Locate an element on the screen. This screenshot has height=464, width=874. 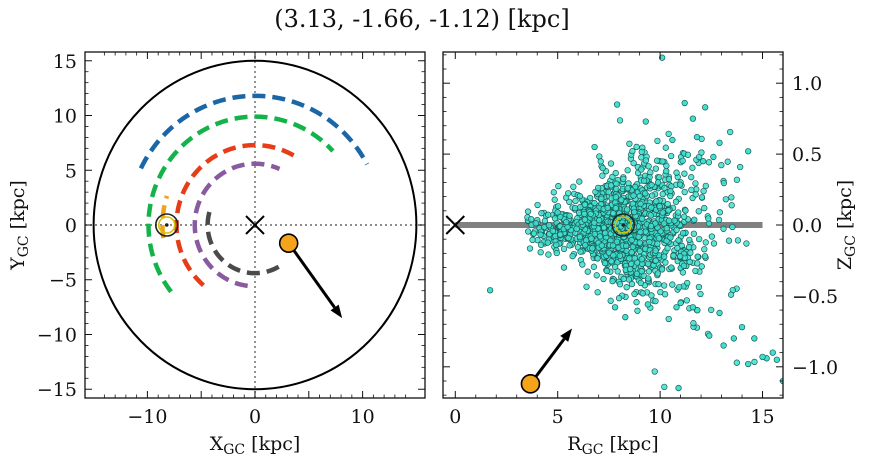
y-tick-label: 0.0 is located at coordinates (807, 226).